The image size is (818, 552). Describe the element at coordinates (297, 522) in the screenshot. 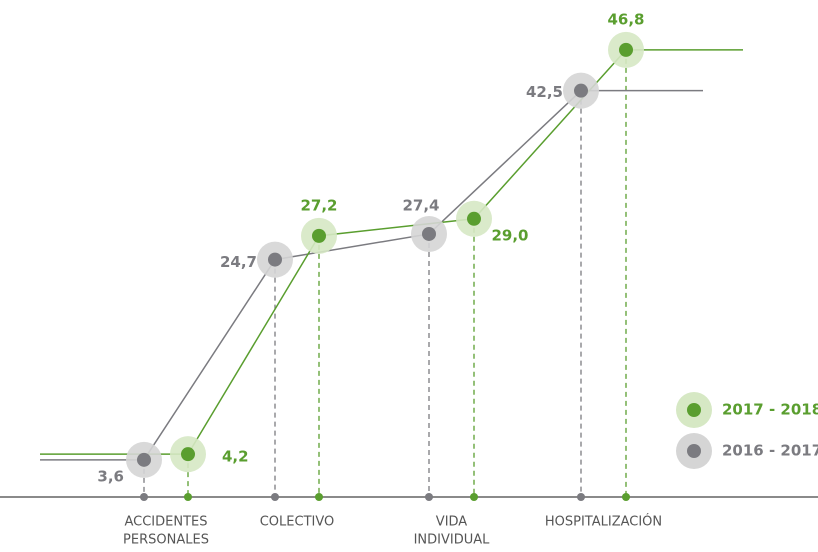

I see `x-tick-label: COLECTIVO` at that location.